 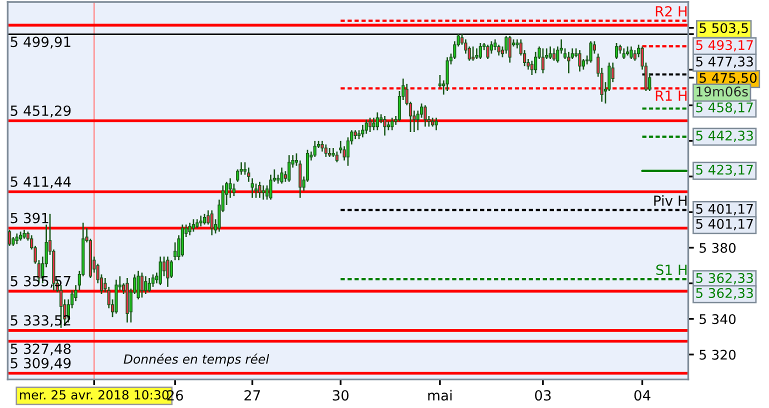 I want to click on y-tick-label: 5 340, so click(x=718, y=319).